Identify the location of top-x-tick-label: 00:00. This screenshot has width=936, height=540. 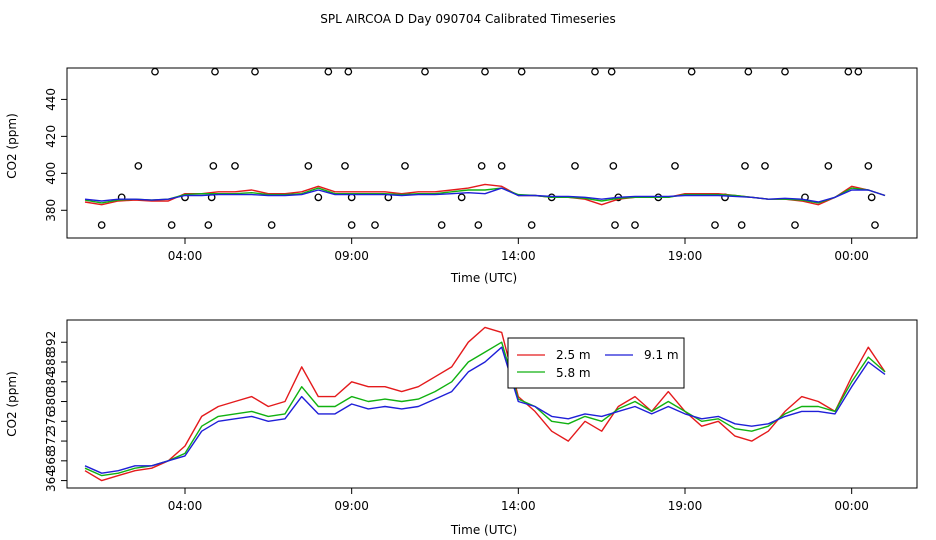
(851, 256).